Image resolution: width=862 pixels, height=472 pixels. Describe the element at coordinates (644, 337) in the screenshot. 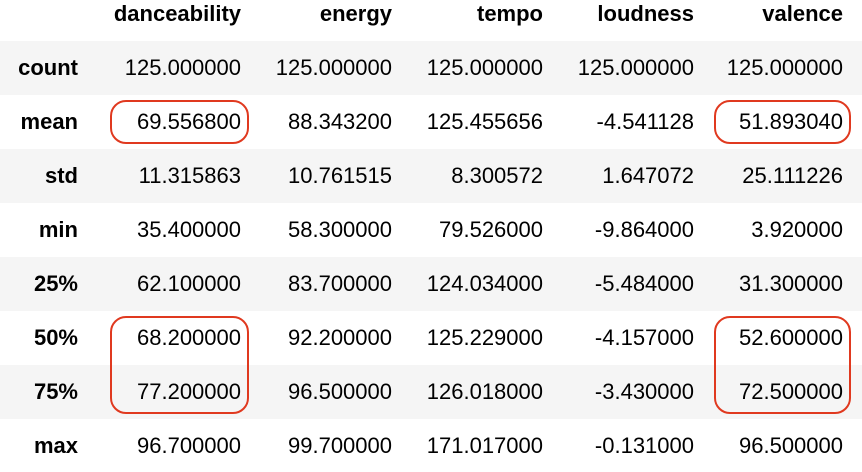

I see `table-cell: -4.157000` at that location.